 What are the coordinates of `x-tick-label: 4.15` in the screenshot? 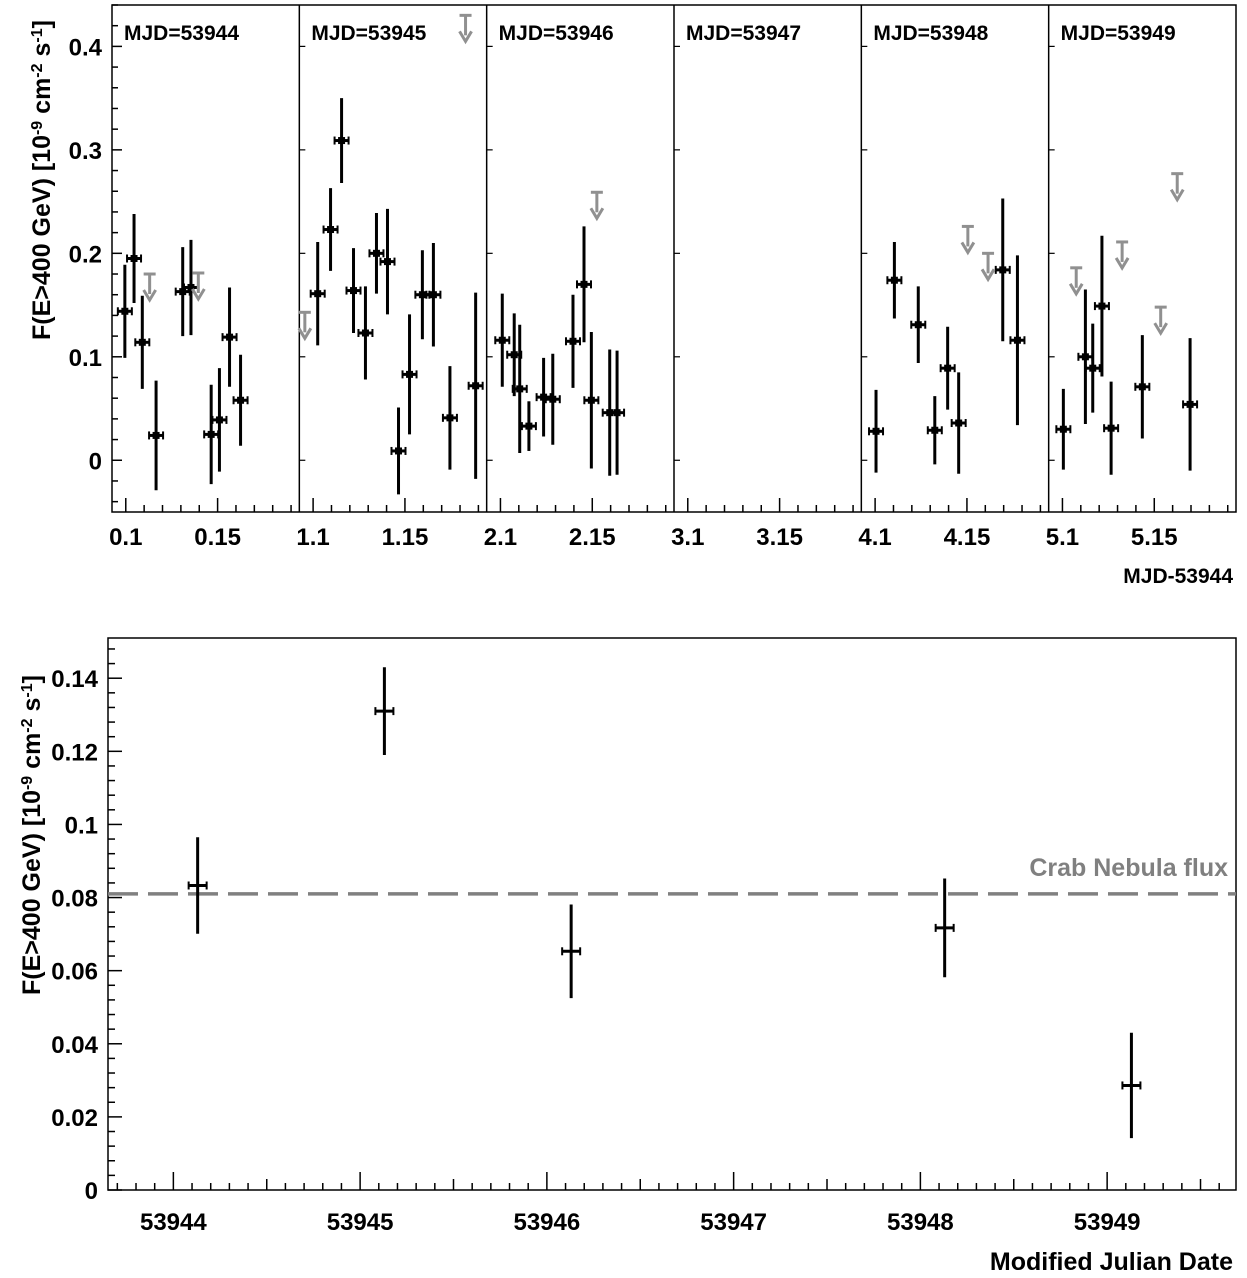 It's located at (967, 537).